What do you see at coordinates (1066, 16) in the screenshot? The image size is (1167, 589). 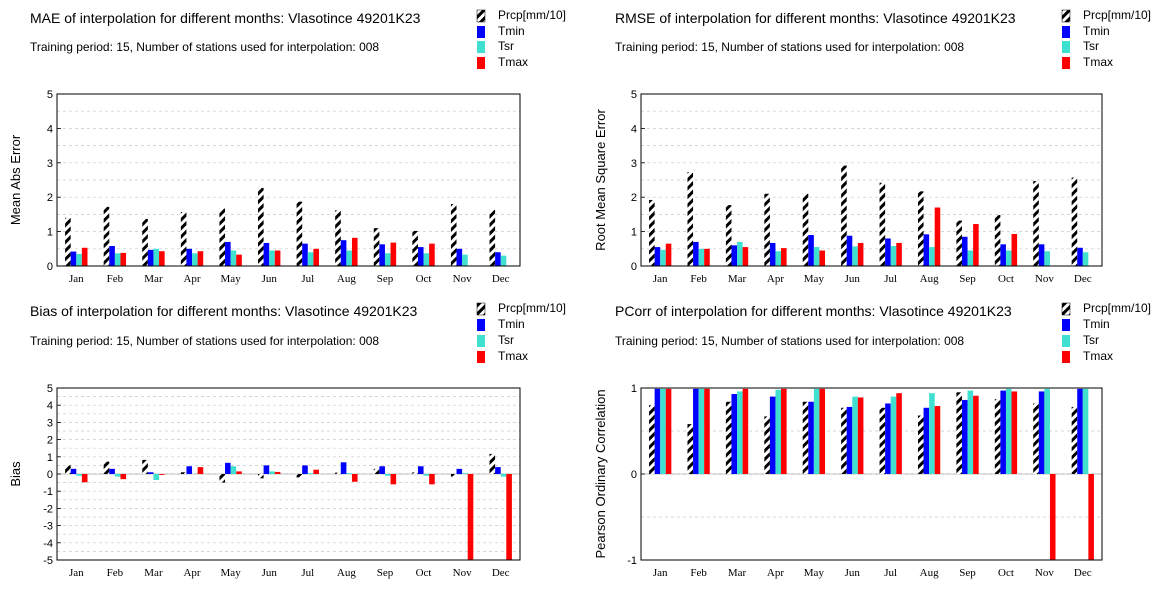 I see `legend-swatch-prcp` at bounding box center [1066, 16].